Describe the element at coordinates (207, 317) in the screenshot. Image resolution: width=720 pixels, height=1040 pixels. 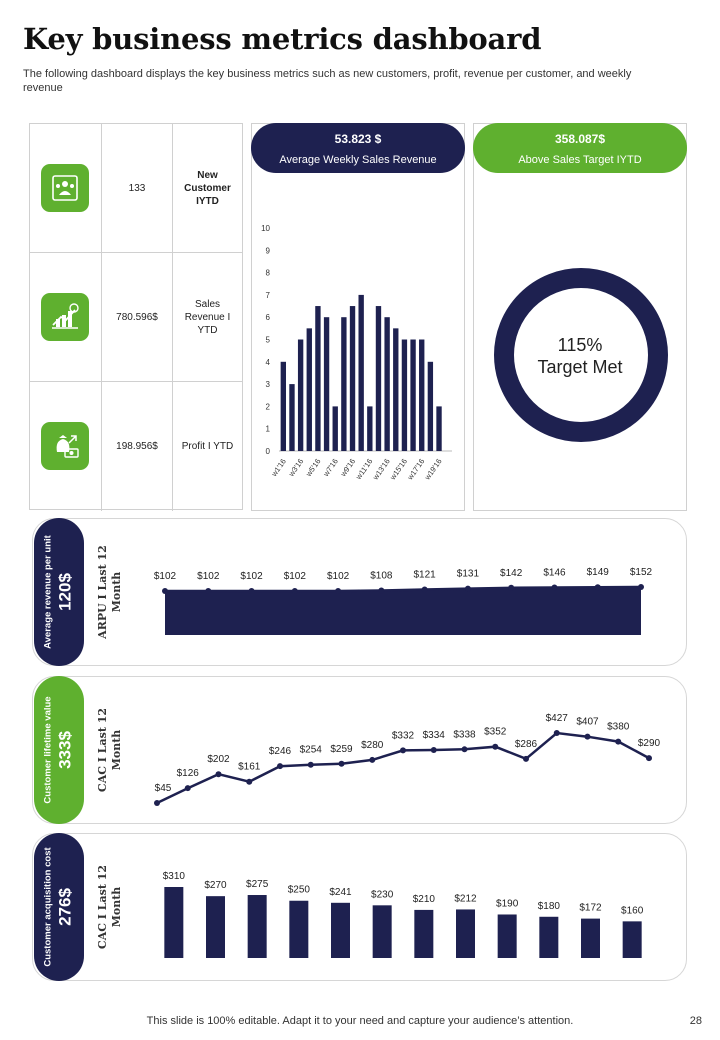
I see `kpi-label: Sales Revenue I YTD` at that location.